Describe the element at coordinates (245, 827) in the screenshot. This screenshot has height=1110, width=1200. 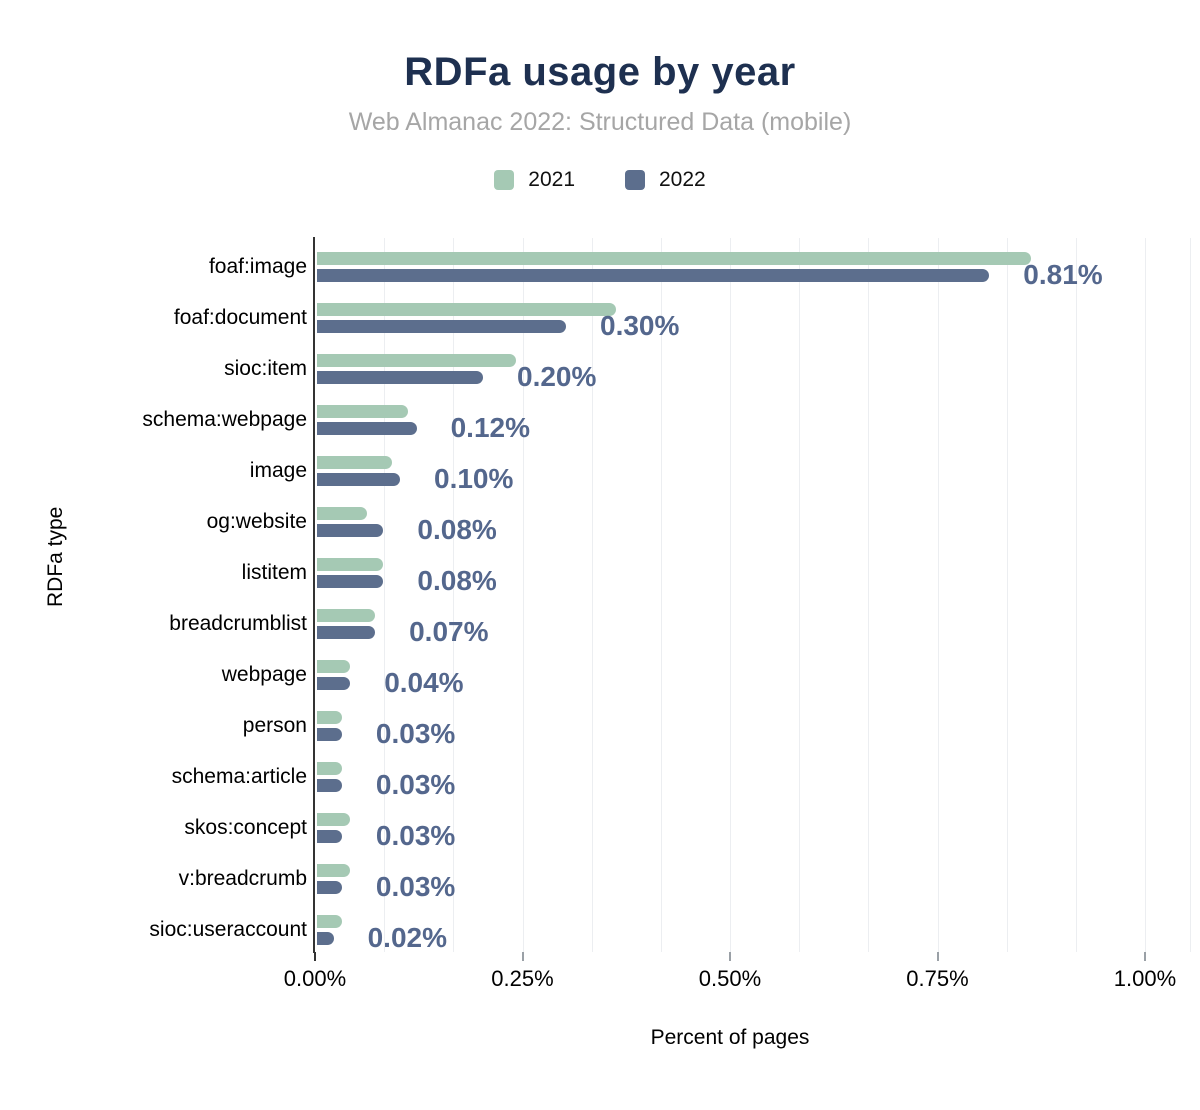
I see `category-label: skos:concept` at that location.